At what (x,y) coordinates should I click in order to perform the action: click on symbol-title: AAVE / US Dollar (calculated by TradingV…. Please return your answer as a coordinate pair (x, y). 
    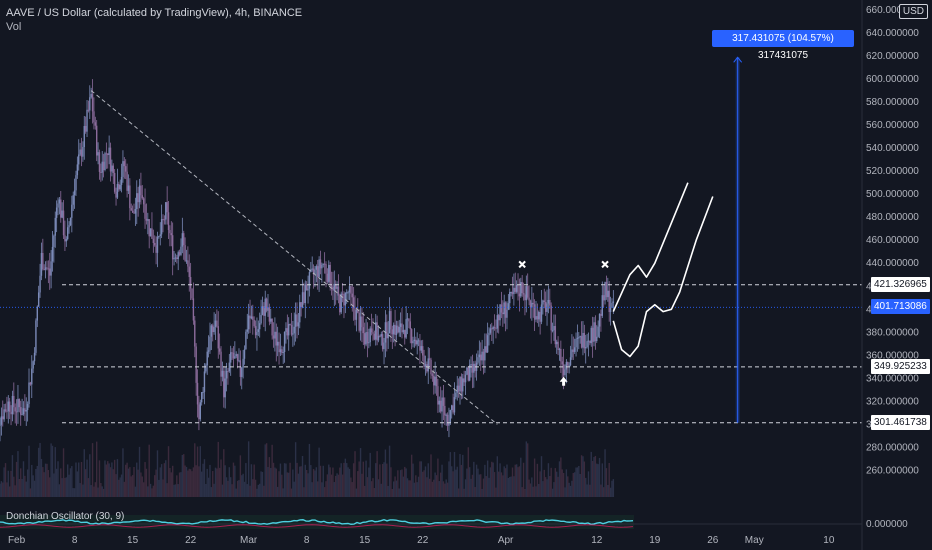
    Looking at the image, I should click on (154, 13).